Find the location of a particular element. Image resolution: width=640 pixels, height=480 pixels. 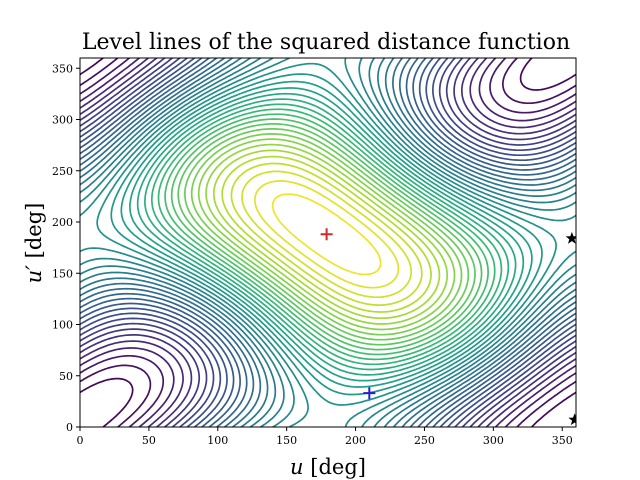

y-tick-label: 200 is located at coordinates (62, 222).